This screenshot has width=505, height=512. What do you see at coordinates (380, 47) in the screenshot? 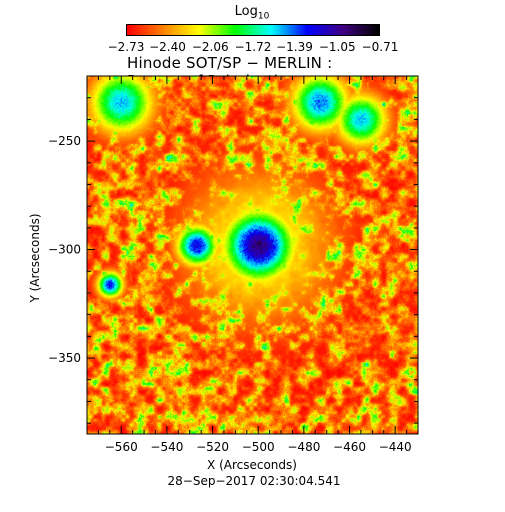
I see `colorbar-tick-label: −0.71` at bounding box center [380, 47].